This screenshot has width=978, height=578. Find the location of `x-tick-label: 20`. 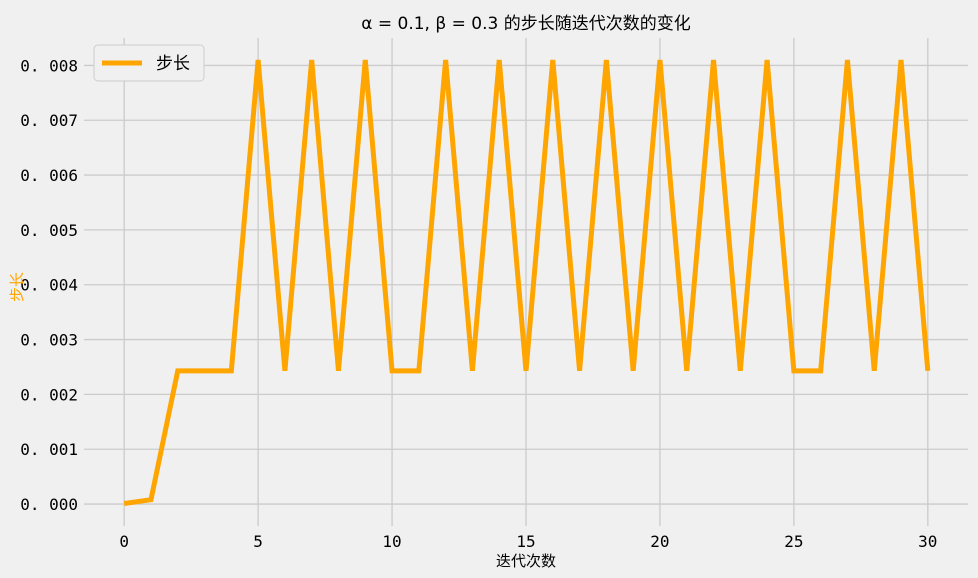

x-tick-label: 20 is located at coordinates (659, 541).